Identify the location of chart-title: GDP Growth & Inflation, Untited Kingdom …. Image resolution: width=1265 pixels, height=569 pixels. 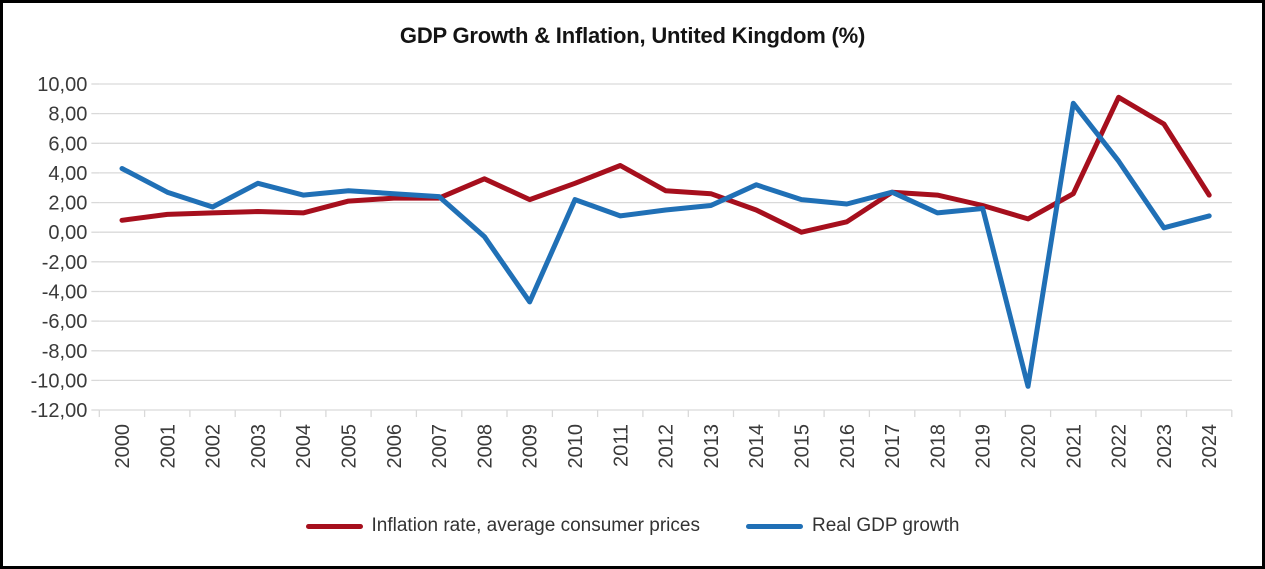
(632, 35).